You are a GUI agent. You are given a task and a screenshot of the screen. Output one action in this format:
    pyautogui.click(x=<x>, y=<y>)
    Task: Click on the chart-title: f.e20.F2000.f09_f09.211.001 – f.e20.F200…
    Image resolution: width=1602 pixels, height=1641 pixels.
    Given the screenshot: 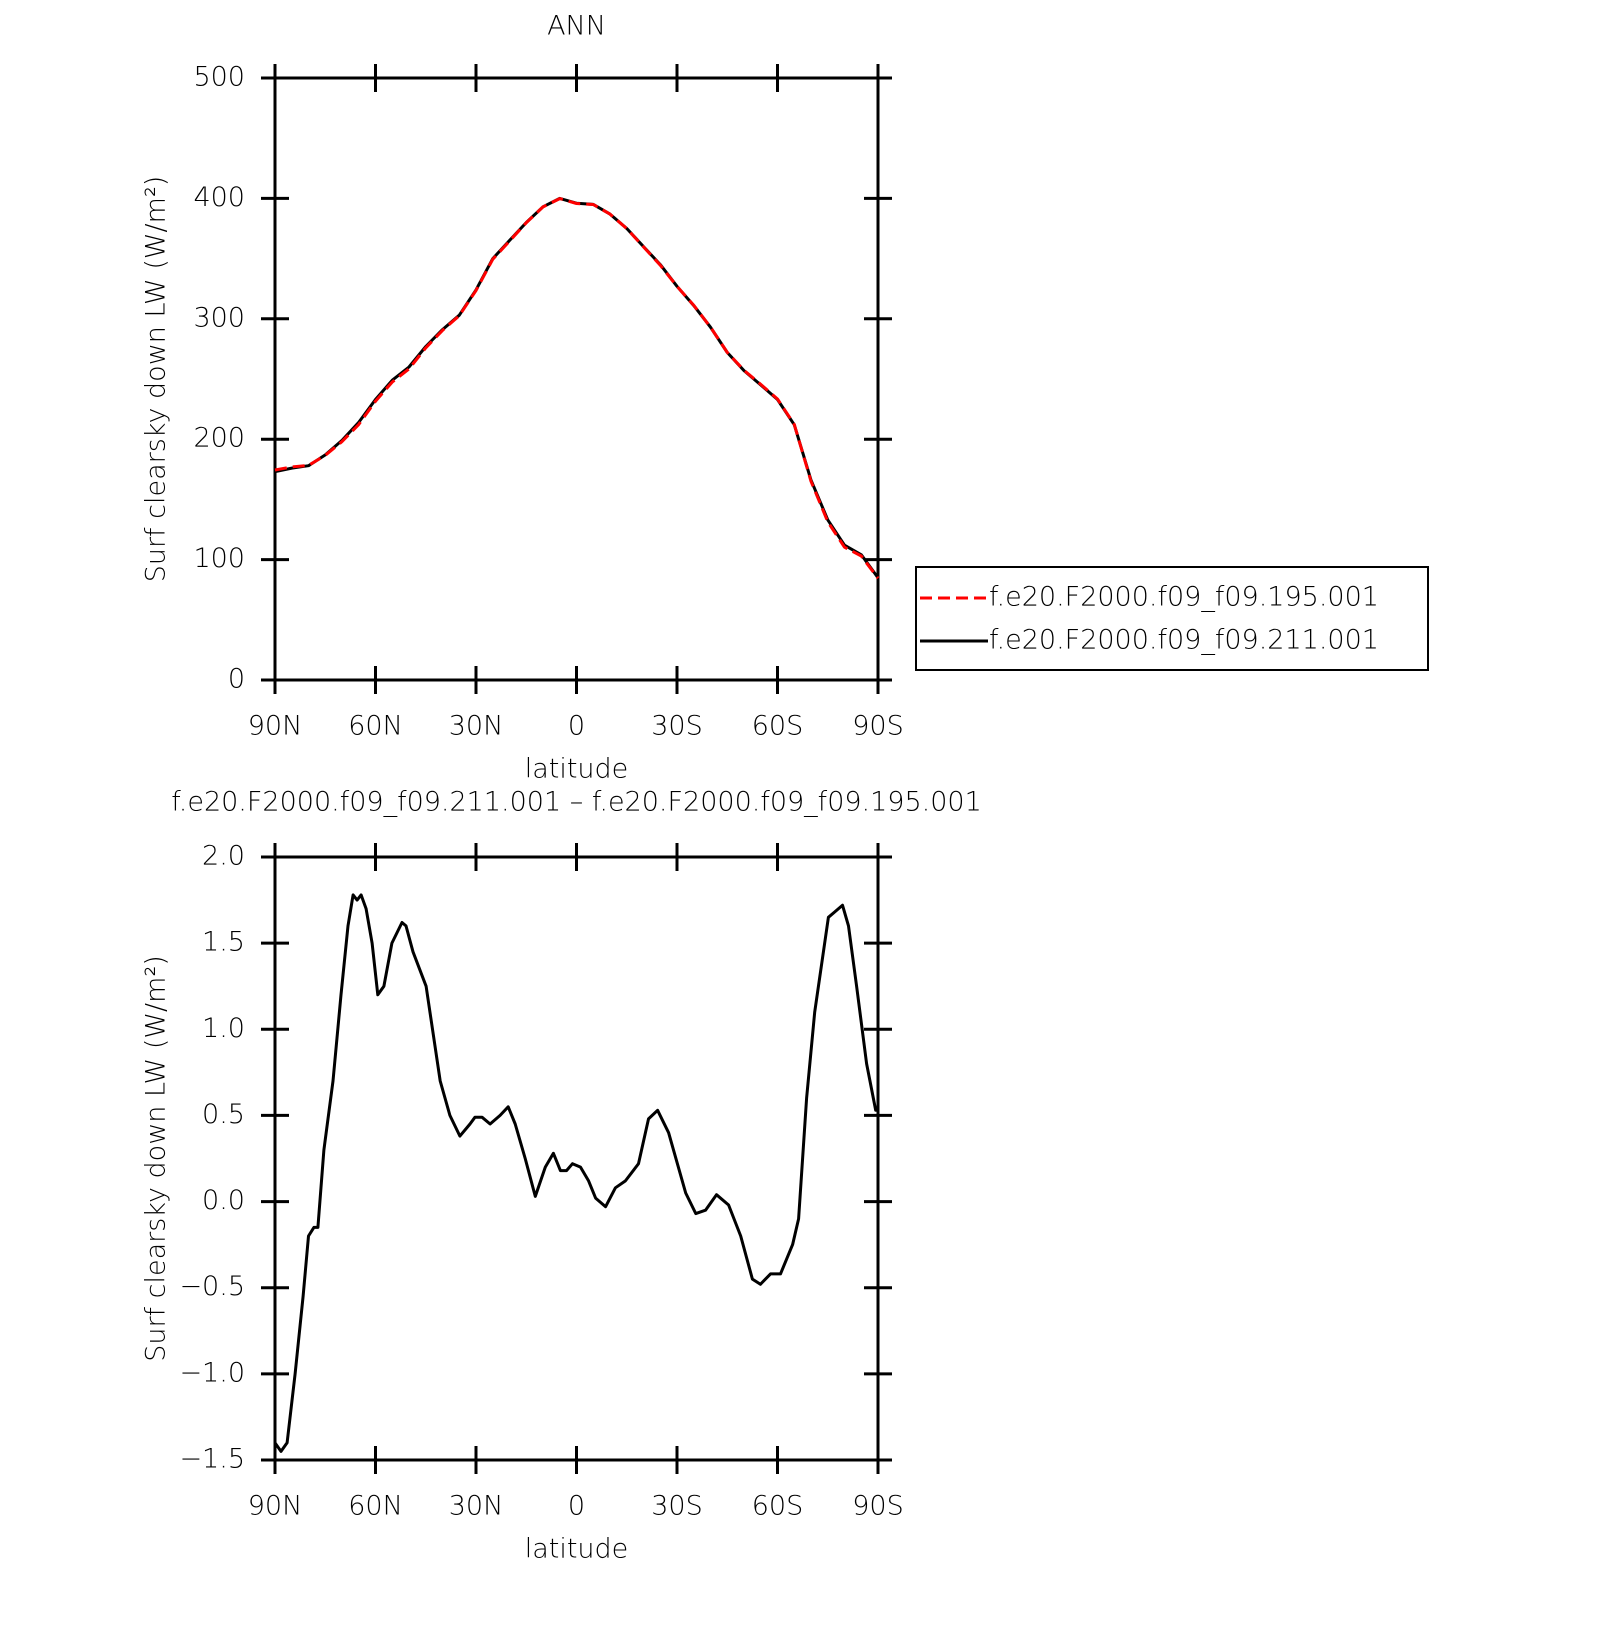 What is the action you would take?
    pyautogui.click(x=576, y=802)
    